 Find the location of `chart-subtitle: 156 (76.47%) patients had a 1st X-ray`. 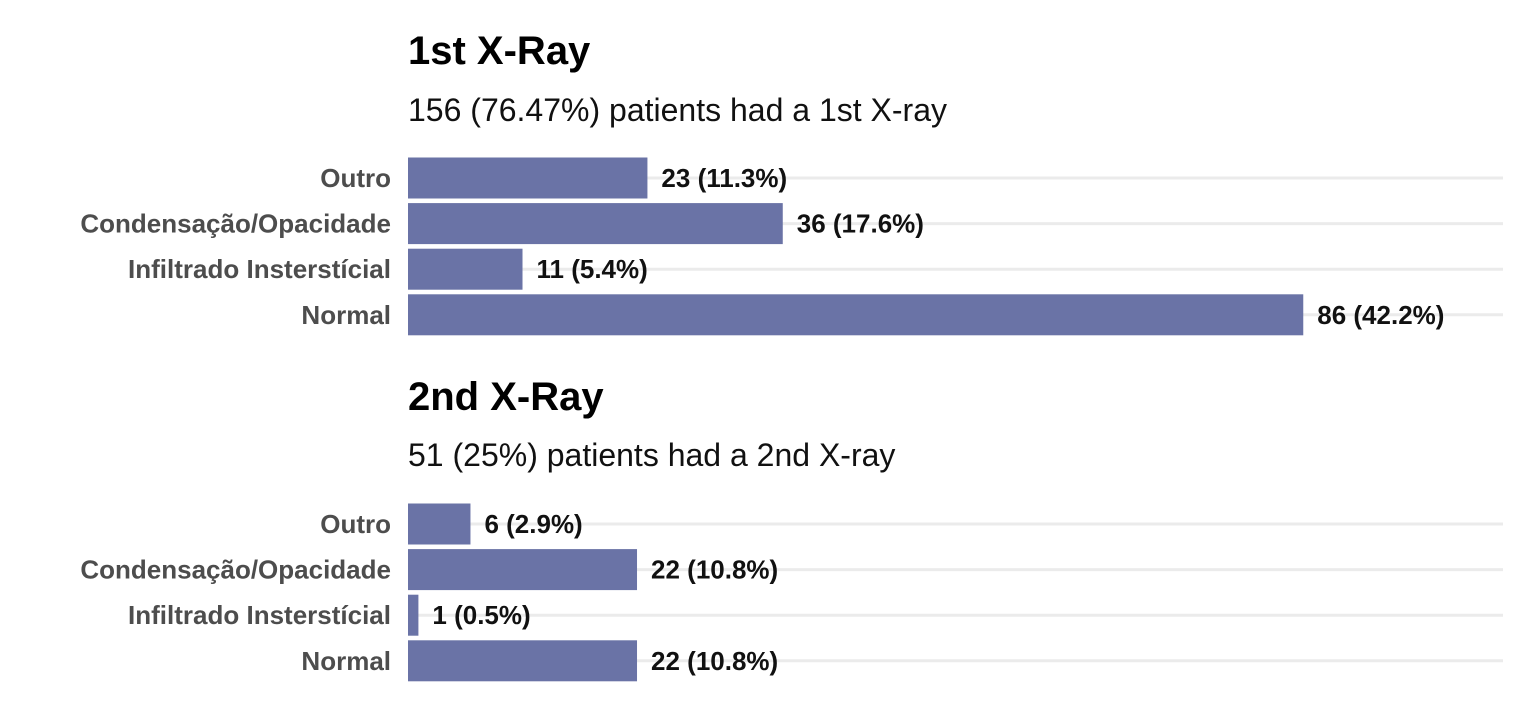

chart-subtitle: 156 (76.47%) patients had a 1st X-ray is located at coordinates (677, 110).